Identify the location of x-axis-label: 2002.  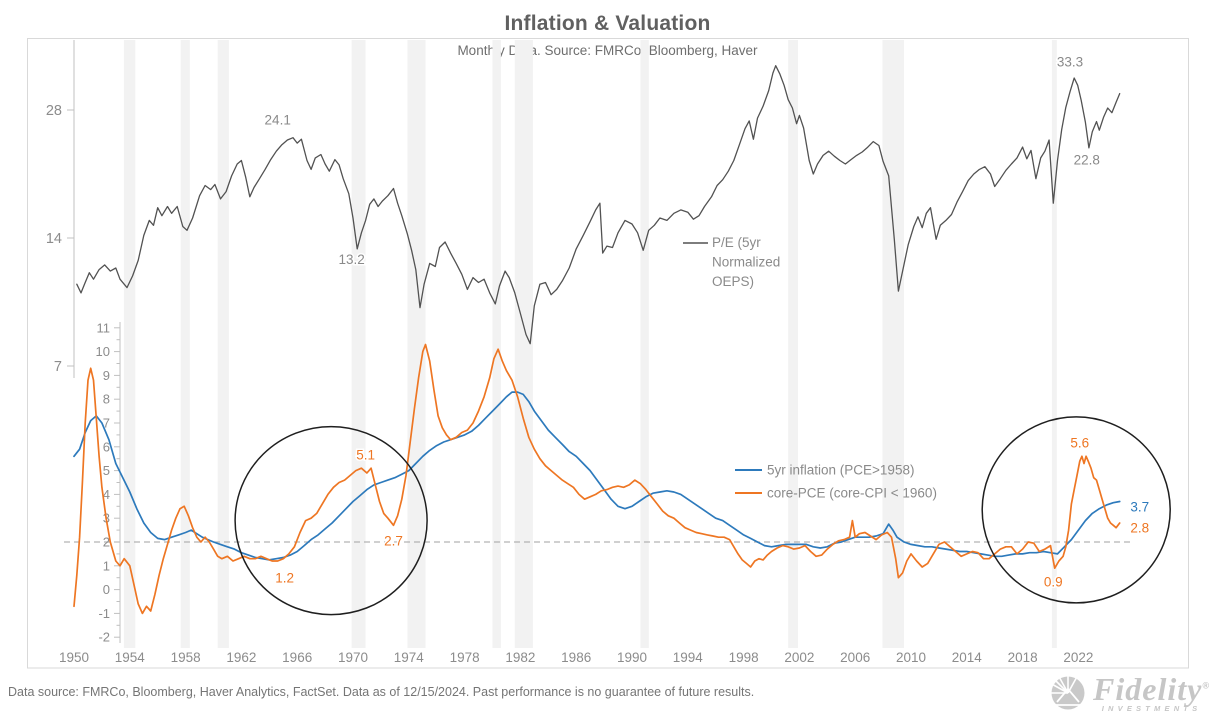
(799, 657).